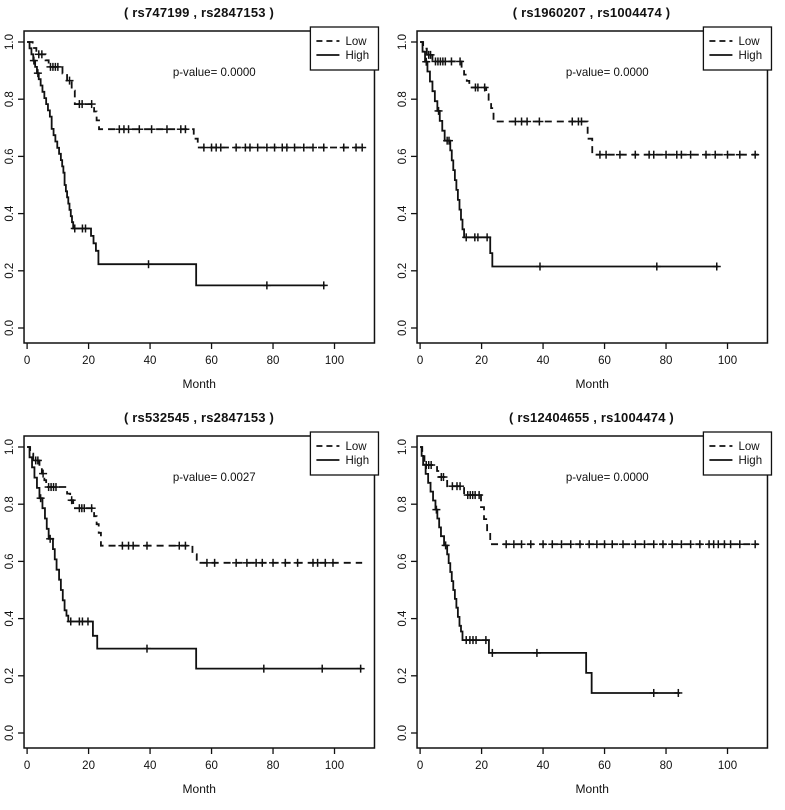  Describe the element at coordinates (591, 12) in the screenshot. I see `panel-title: ( rs1960207 , rs1004474 )` at that location.